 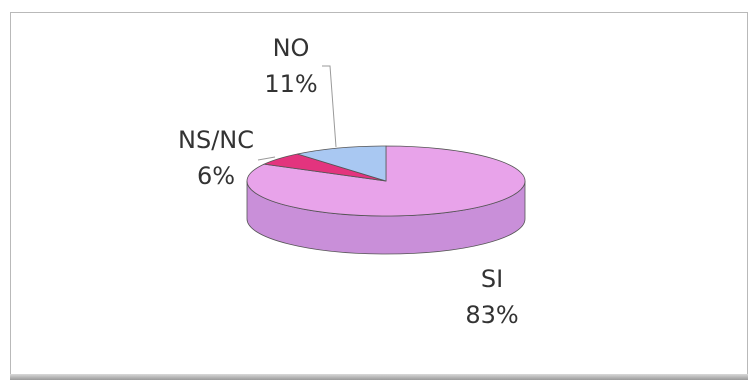 What do you see at coordinates (291, 48) in the screenshot?
I see `slice-label-no-name: NO` at bounding box center [291, 48].